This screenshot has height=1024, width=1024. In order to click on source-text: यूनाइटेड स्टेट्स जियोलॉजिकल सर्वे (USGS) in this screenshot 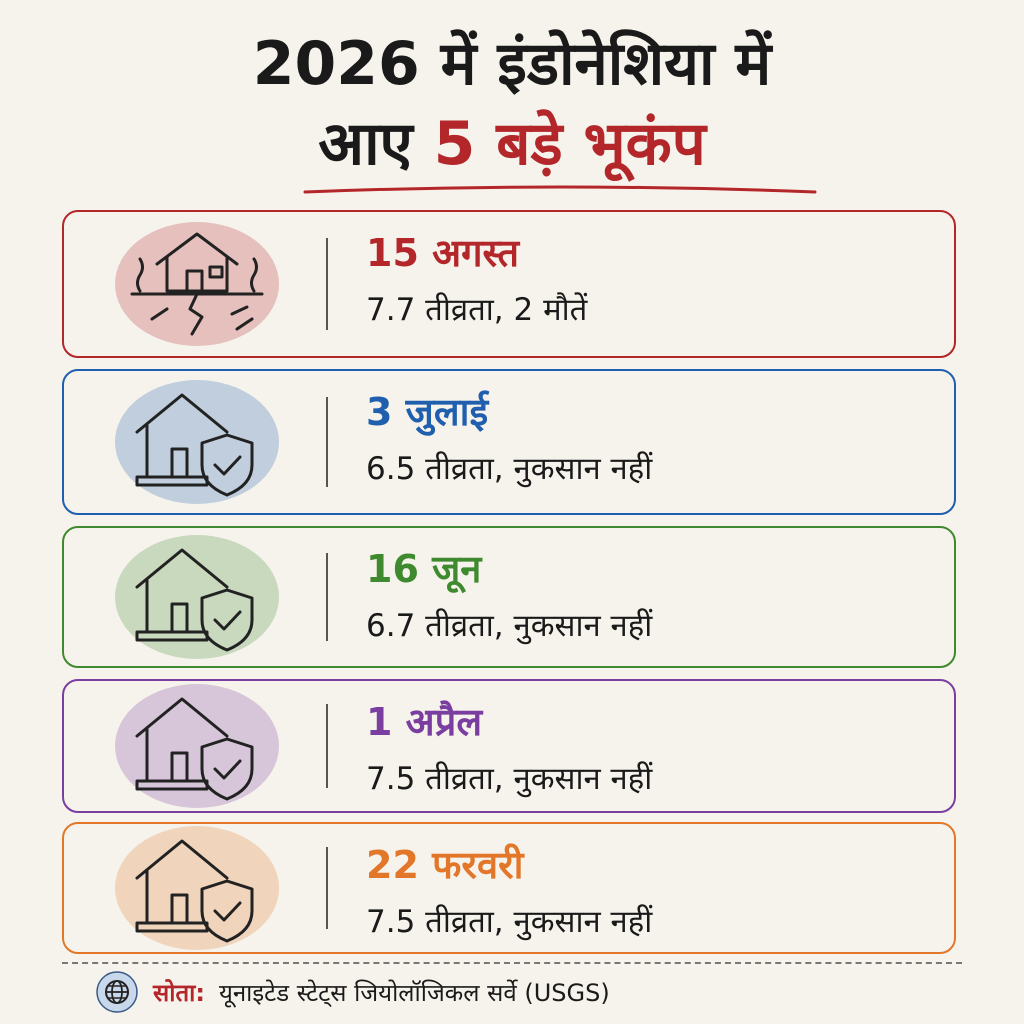, I will do `click(414, 992)`.